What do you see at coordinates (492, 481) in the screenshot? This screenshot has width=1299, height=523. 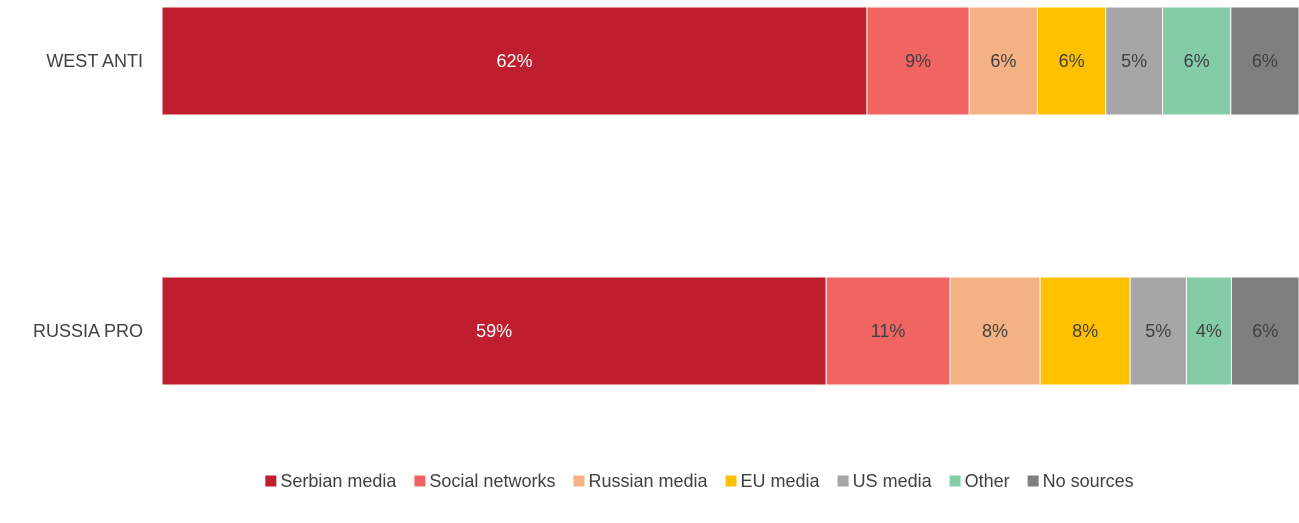 I see `legend-label: Social networks` at bounding box center [492, 481].